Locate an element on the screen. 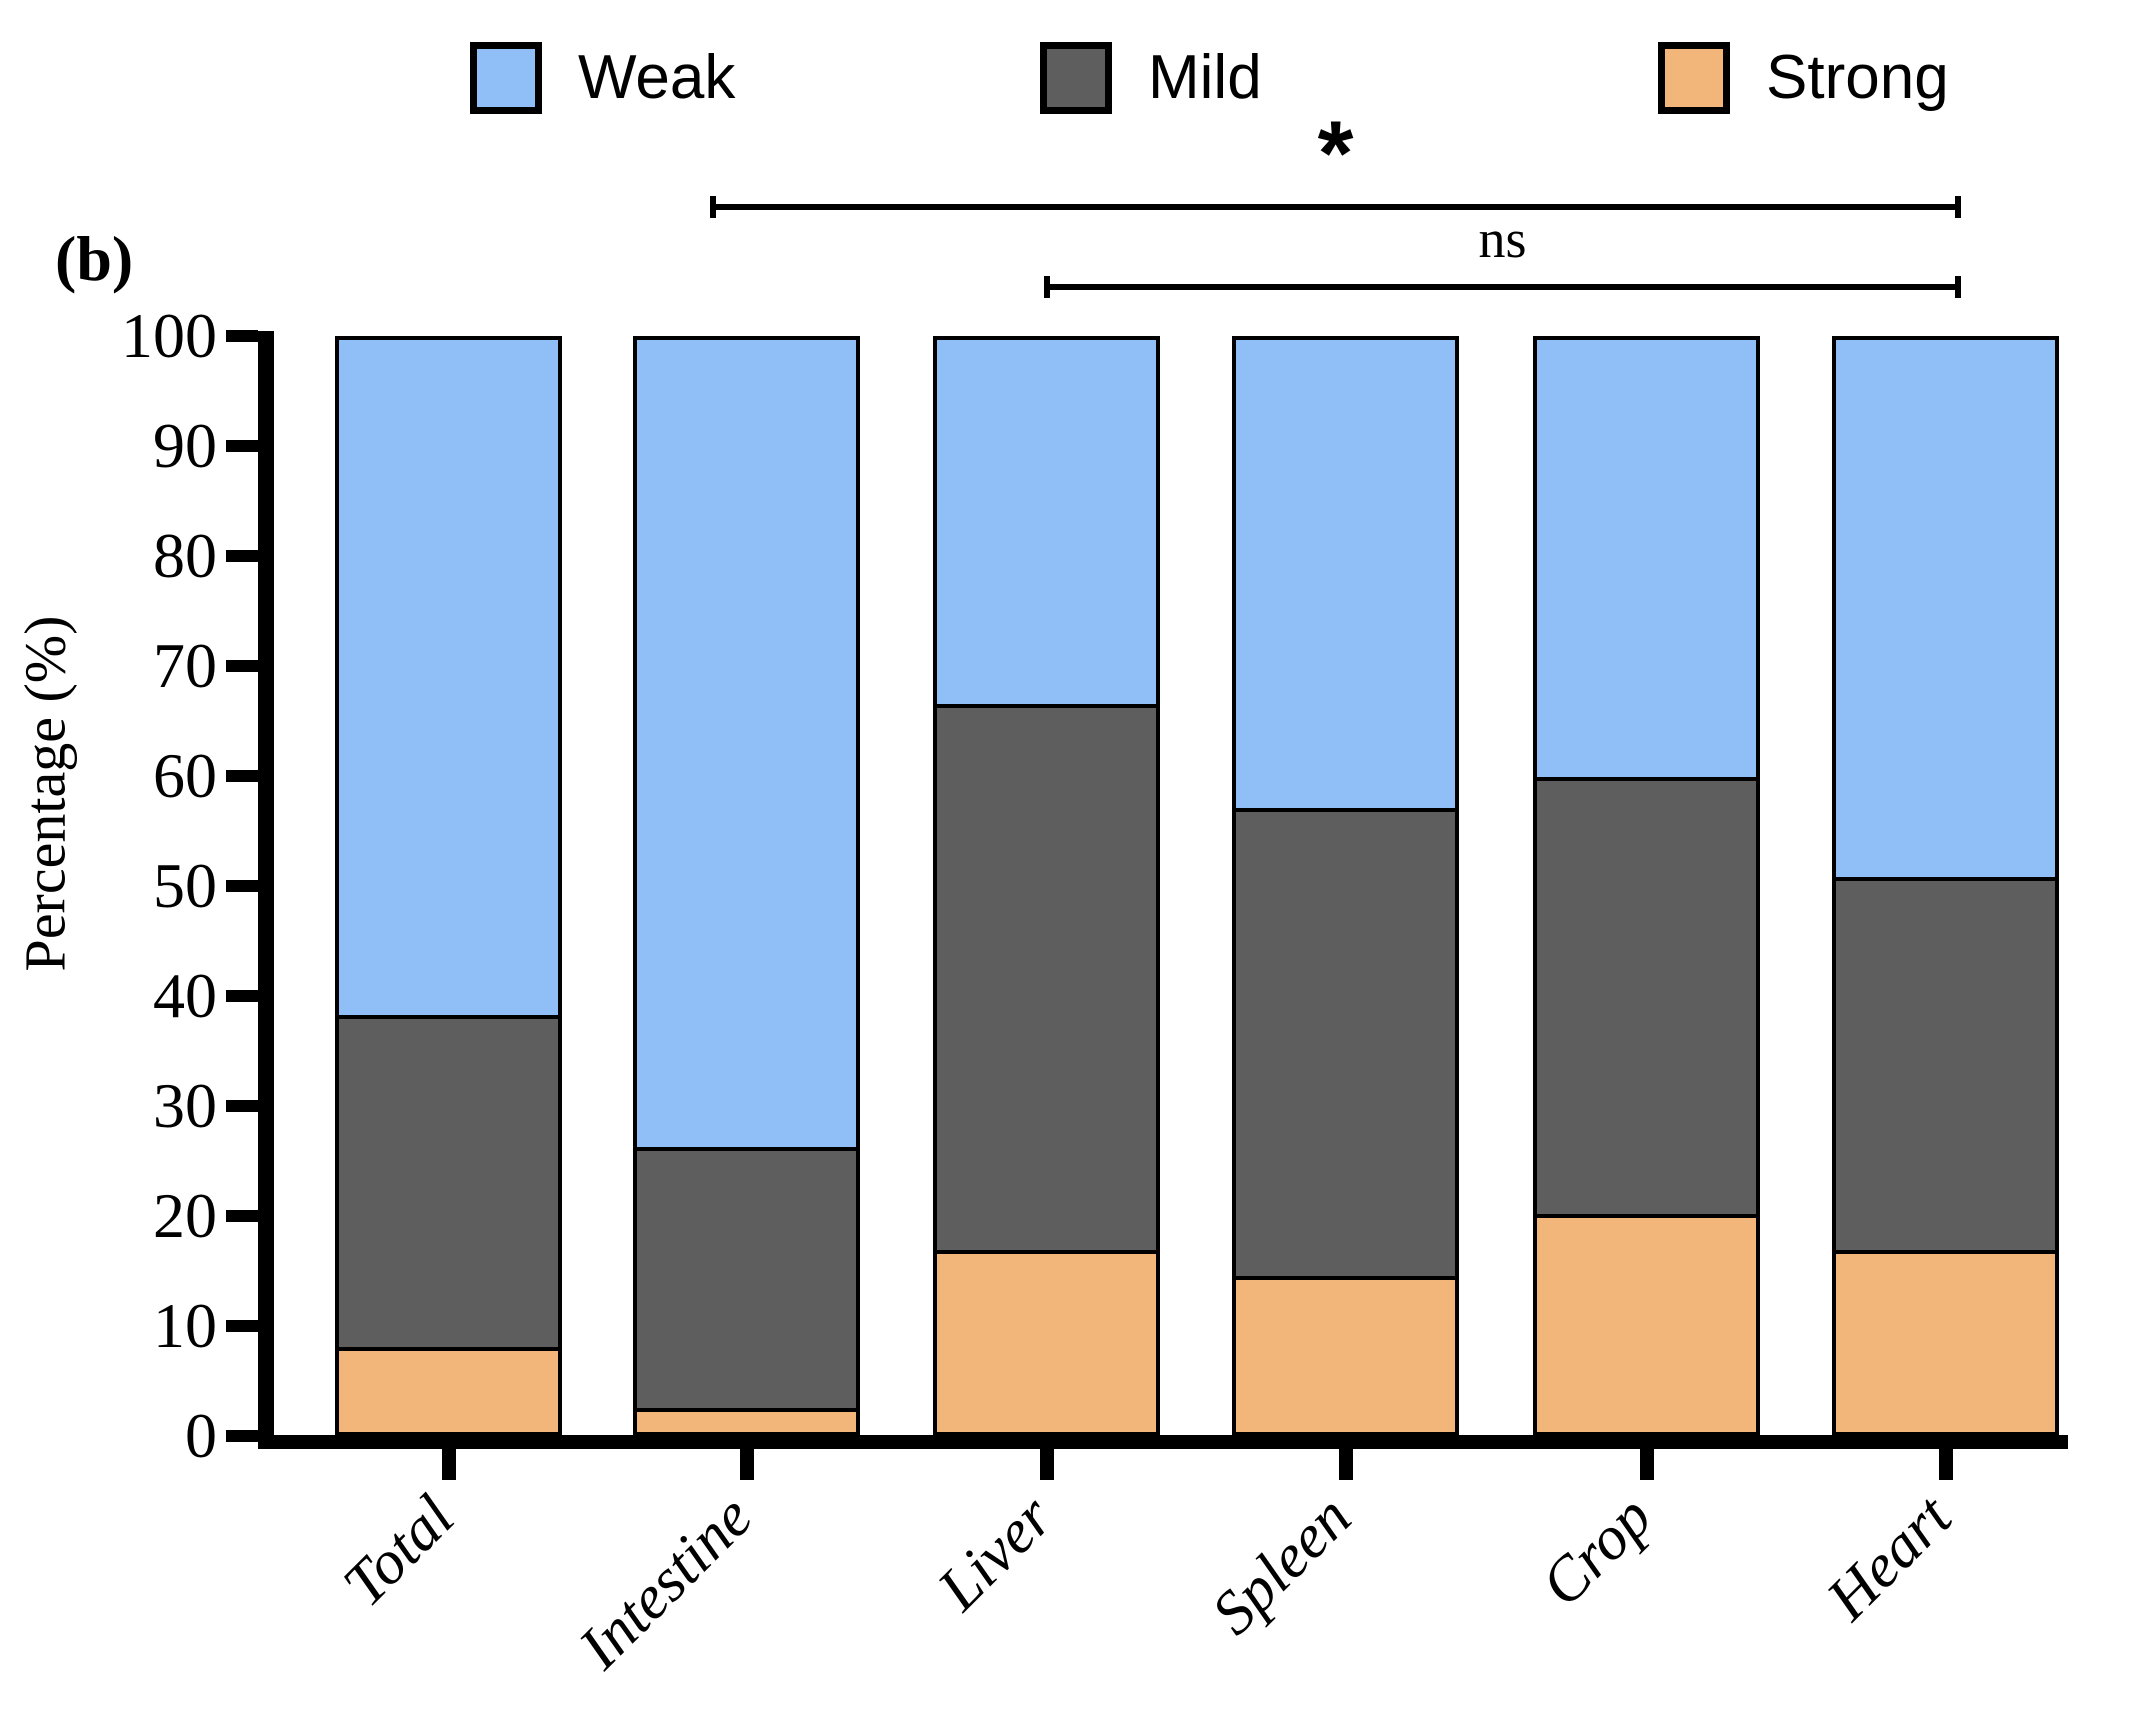 The width and height of the screenshot is (2129, 1709). legend-swatch-strong is located at coordinates (1694, 78).